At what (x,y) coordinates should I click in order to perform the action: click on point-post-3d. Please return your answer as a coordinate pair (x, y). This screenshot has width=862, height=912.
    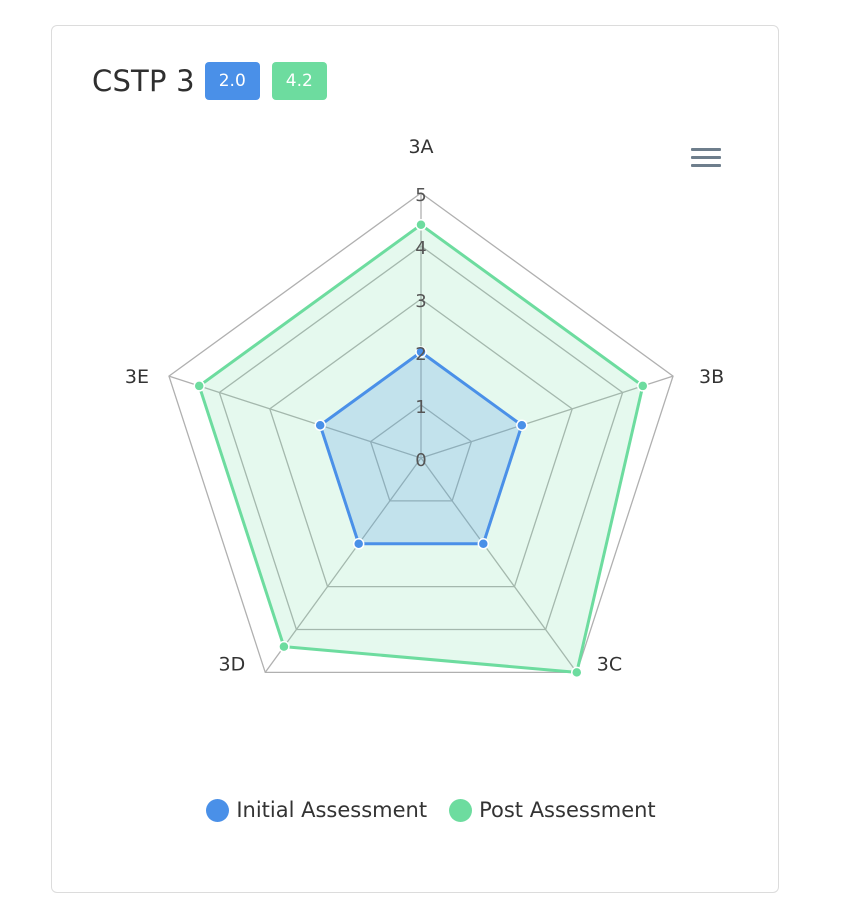
    Looking at the image, I should click on (284, 646).